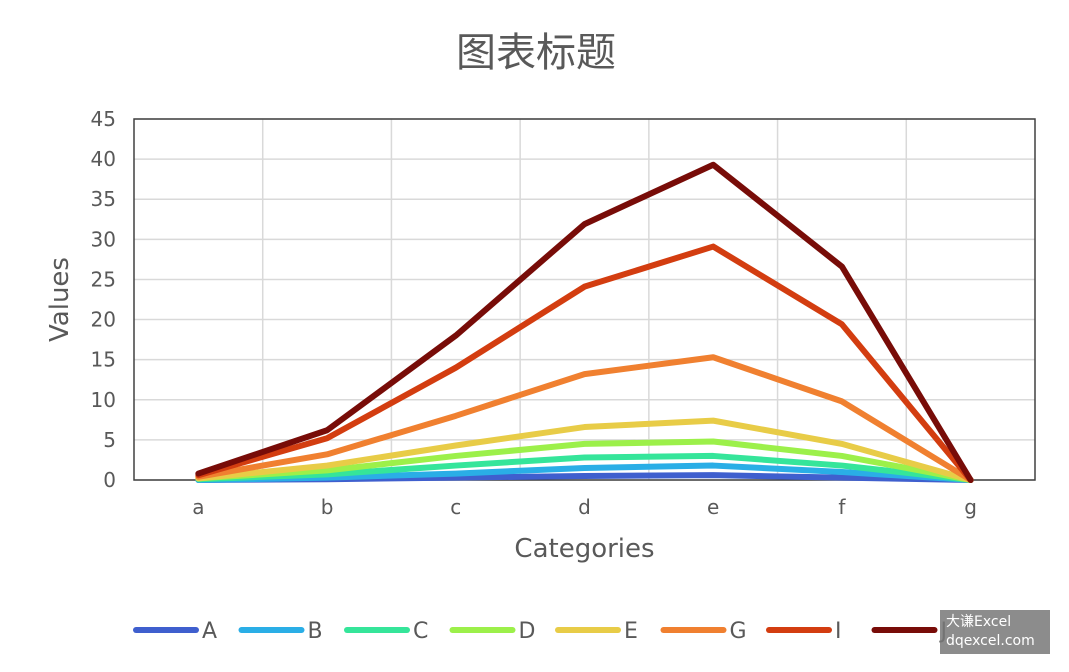 This screenshot has height=672, width=1069. I want to click on x-tick-label: a, so click(198, 507).